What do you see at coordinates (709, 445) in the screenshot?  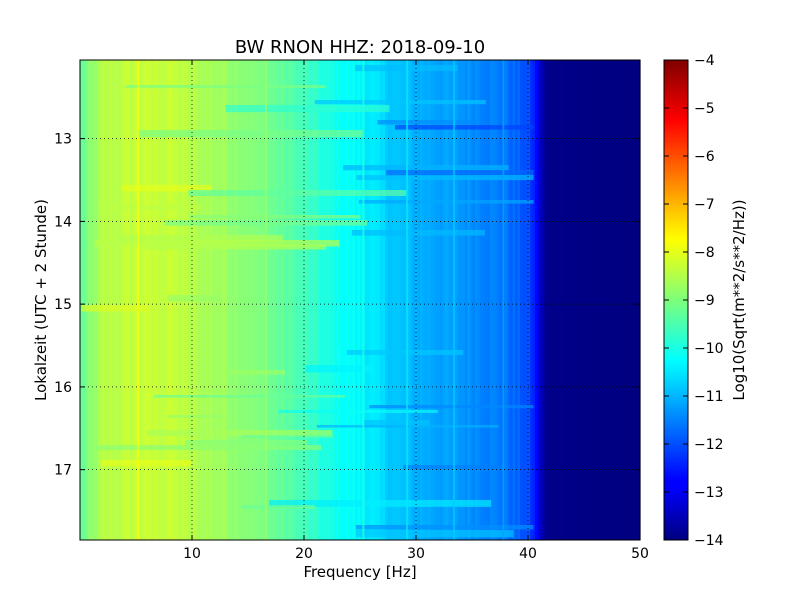 I see `colorbar-tick-label: −12` at bounding box center [709, 445].